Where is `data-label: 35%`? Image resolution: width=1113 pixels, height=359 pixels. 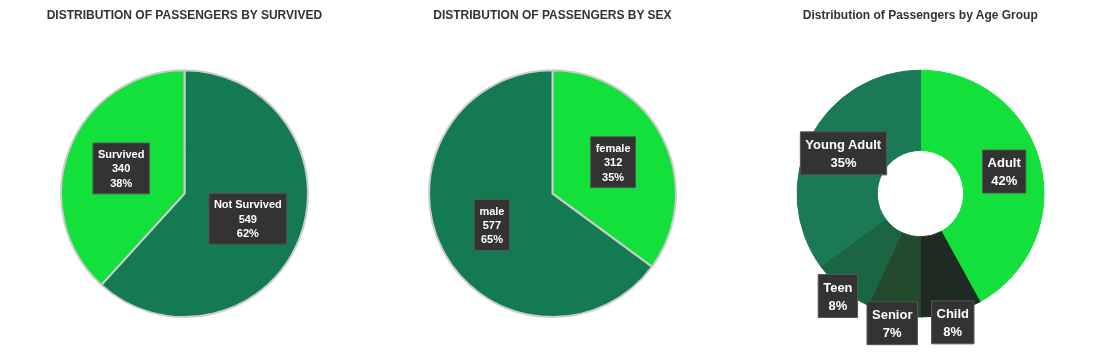
data-label: 35% is located at coordinates (843, 162).